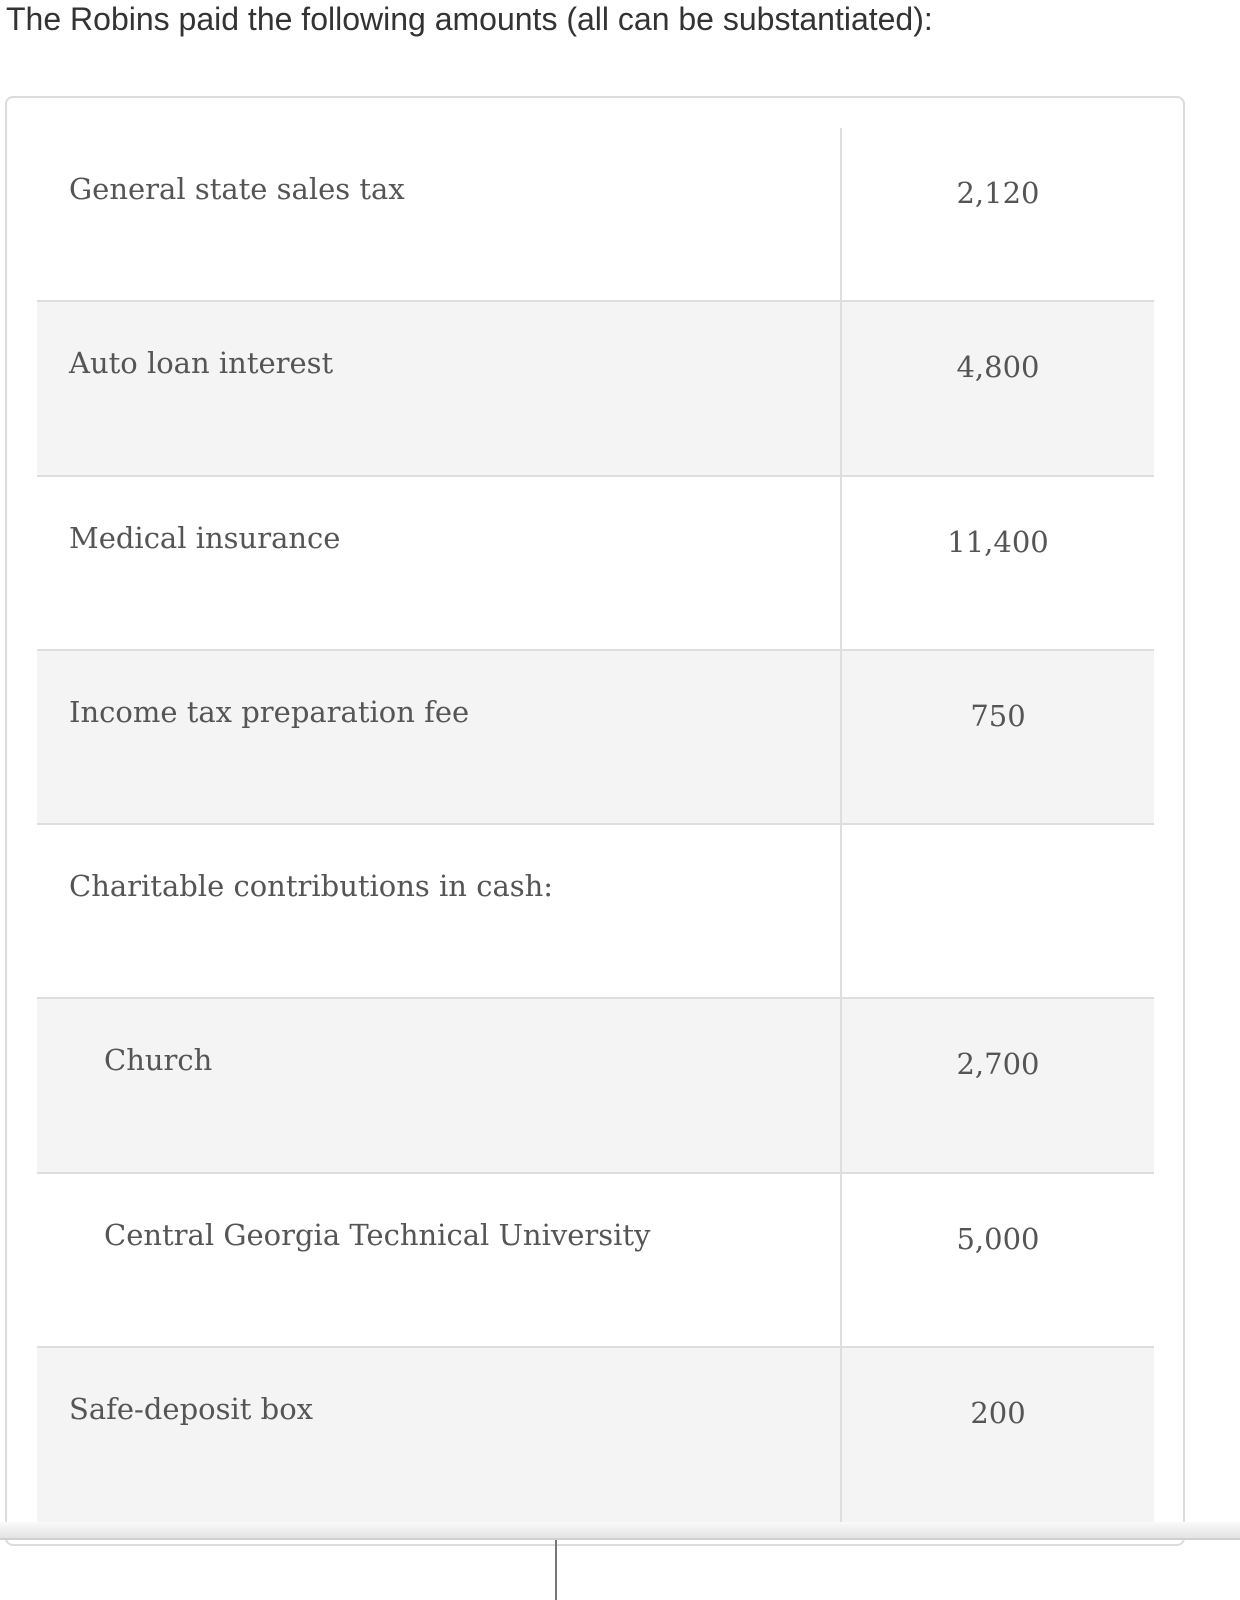 The height and width of the screenshot is (1600, 1240). What do you see at coordinates (205, 537) in the screenshot?
I see `row-label: Medical insurance` at bounding box center [205, 537].